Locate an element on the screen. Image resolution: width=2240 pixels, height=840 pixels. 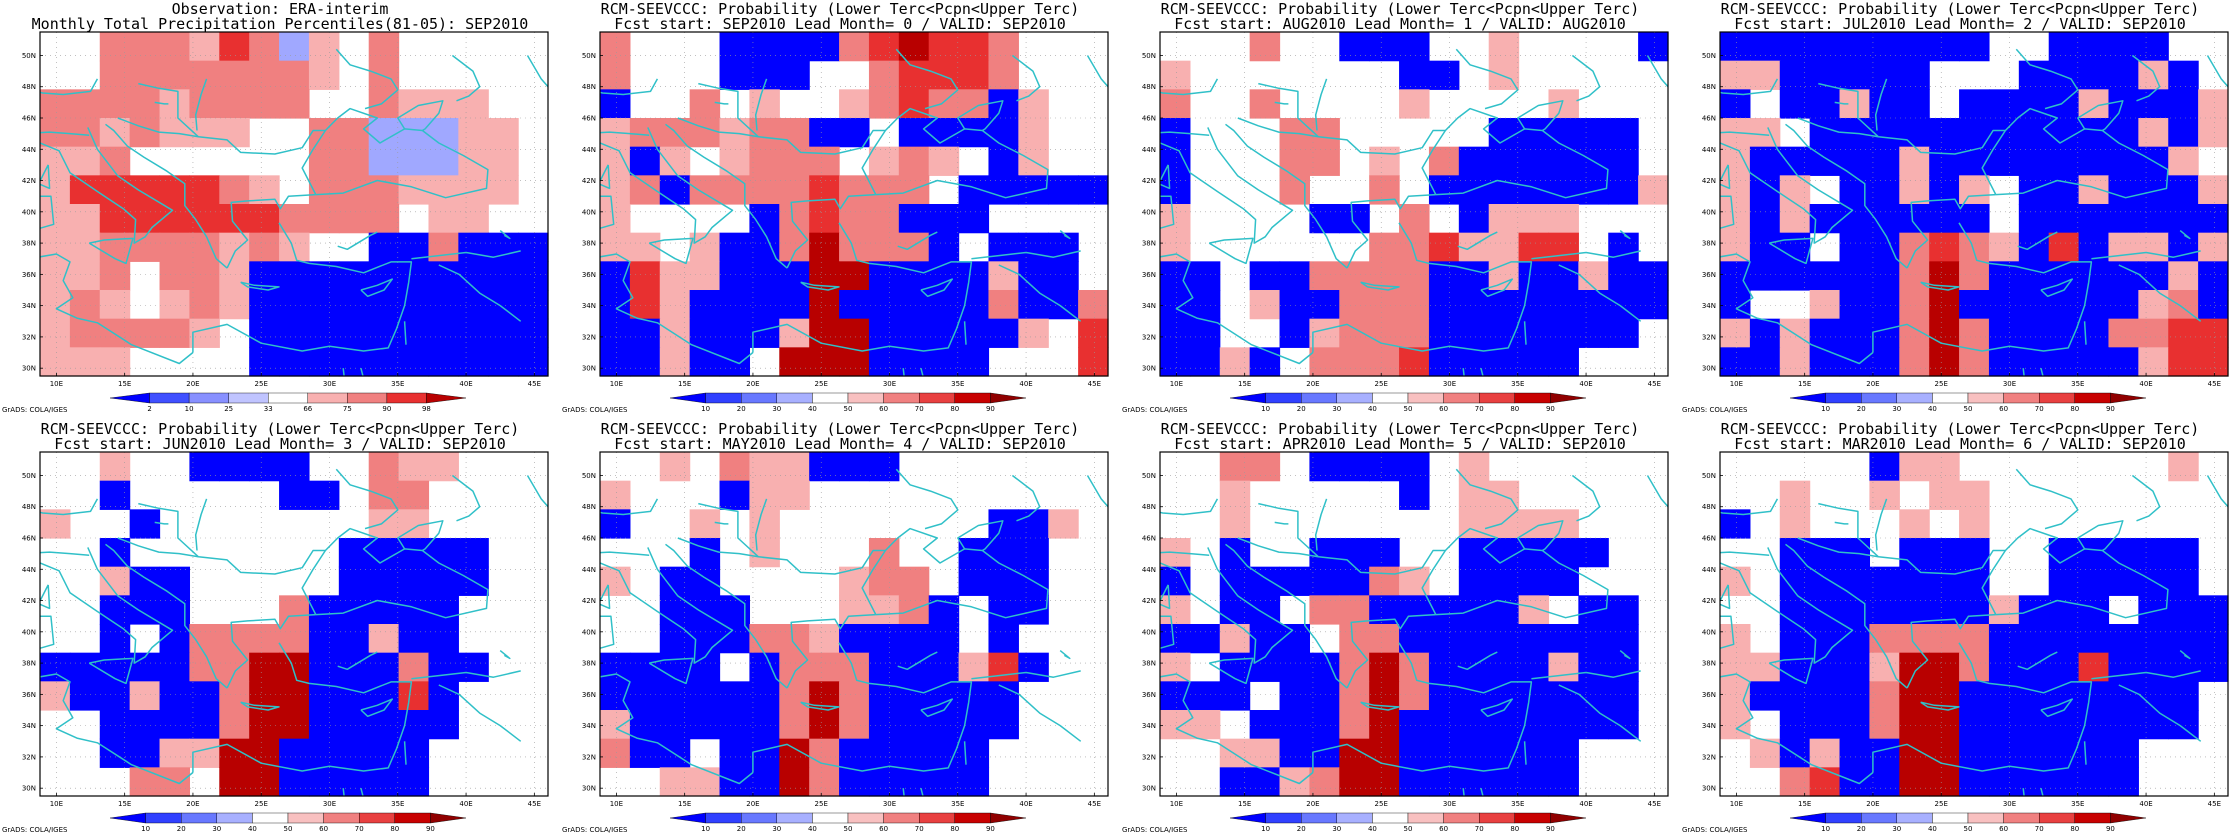
lat-tick-label: 48N is located at coordinates (1709, 87).